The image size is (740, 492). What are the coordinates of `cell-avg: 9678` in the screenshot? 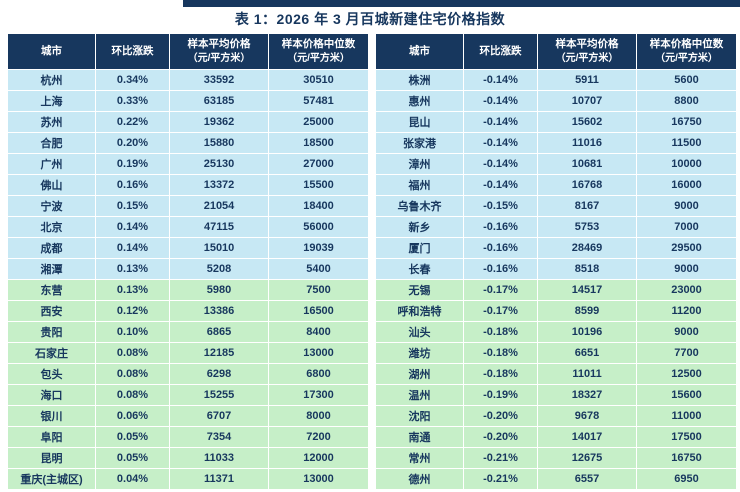 It's located at (587, 416).